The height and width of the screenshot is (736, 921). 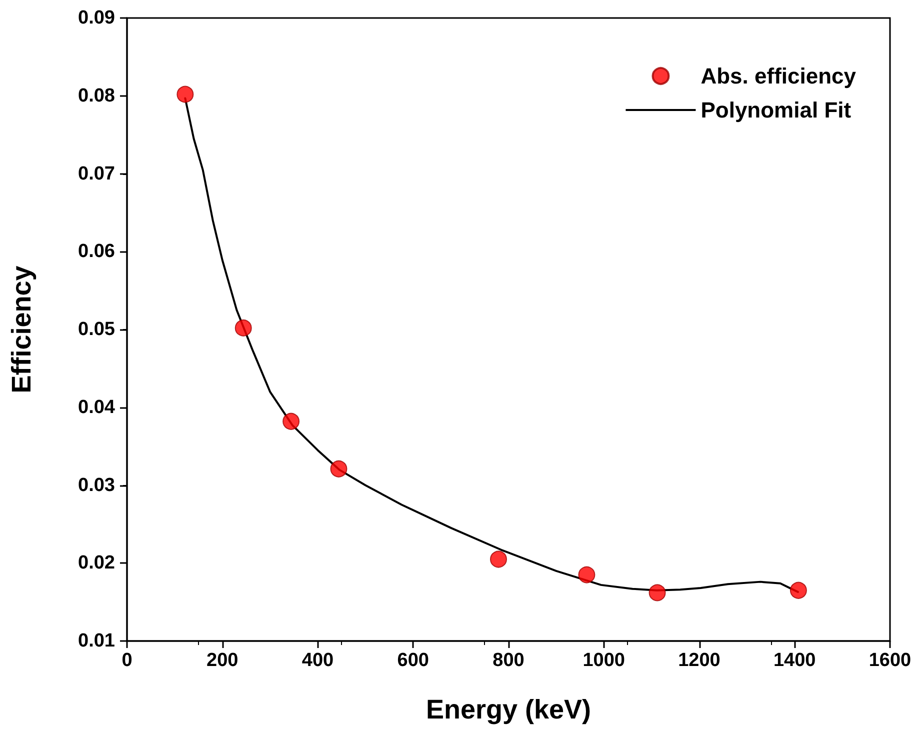 I want to click on x-axis-title: Energy (keV), so click(x=509, y=709).